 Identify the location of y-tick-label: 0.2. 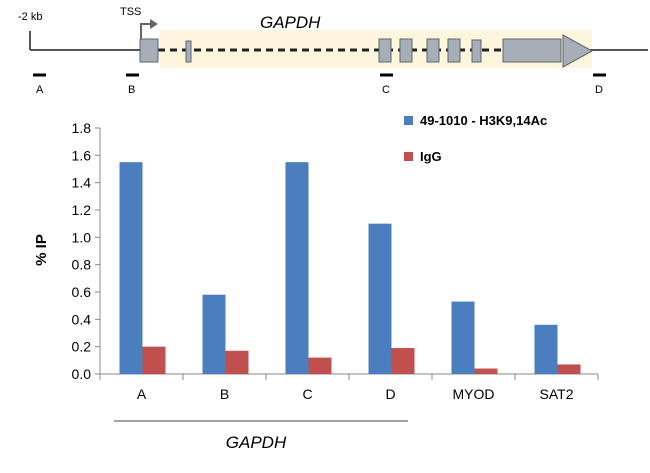
(82, 347).